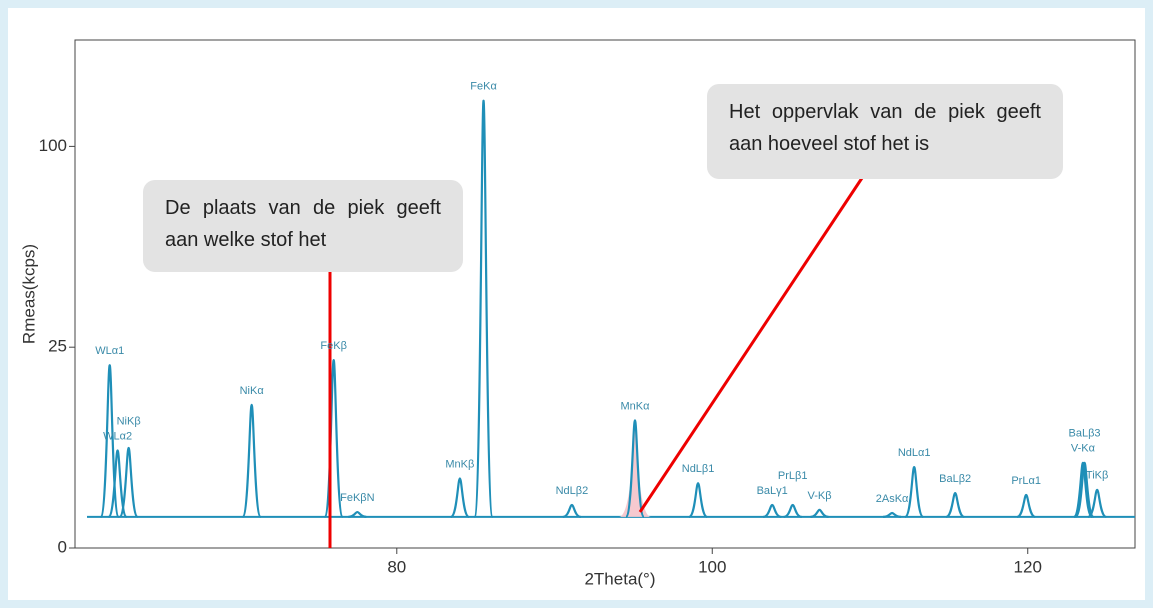 This screenshot has width=1153, height=608. What do you see at coordinates (619, 578) in the screenshot?
I see `x-axis-title: 2Theta(°)` at bounding box center [619, 578].